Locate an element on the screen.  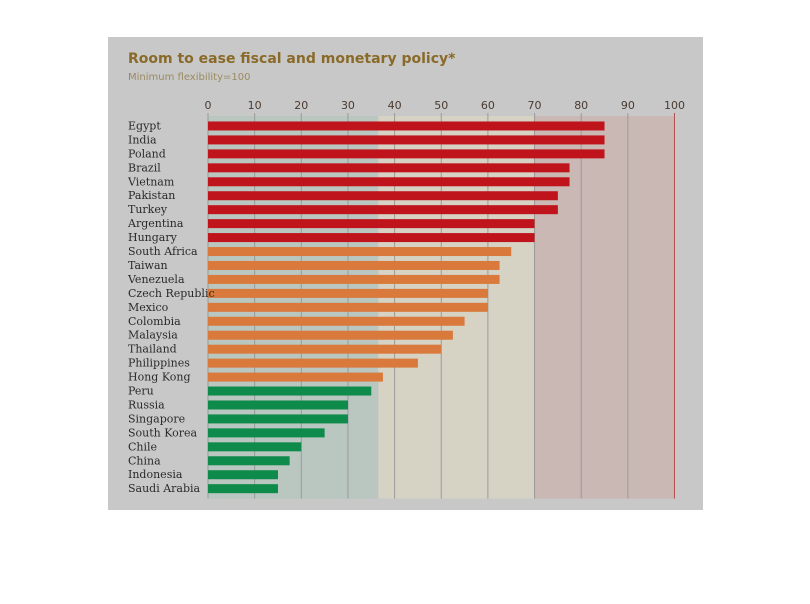
category-label: Russia is located at coordinates (146, 404).